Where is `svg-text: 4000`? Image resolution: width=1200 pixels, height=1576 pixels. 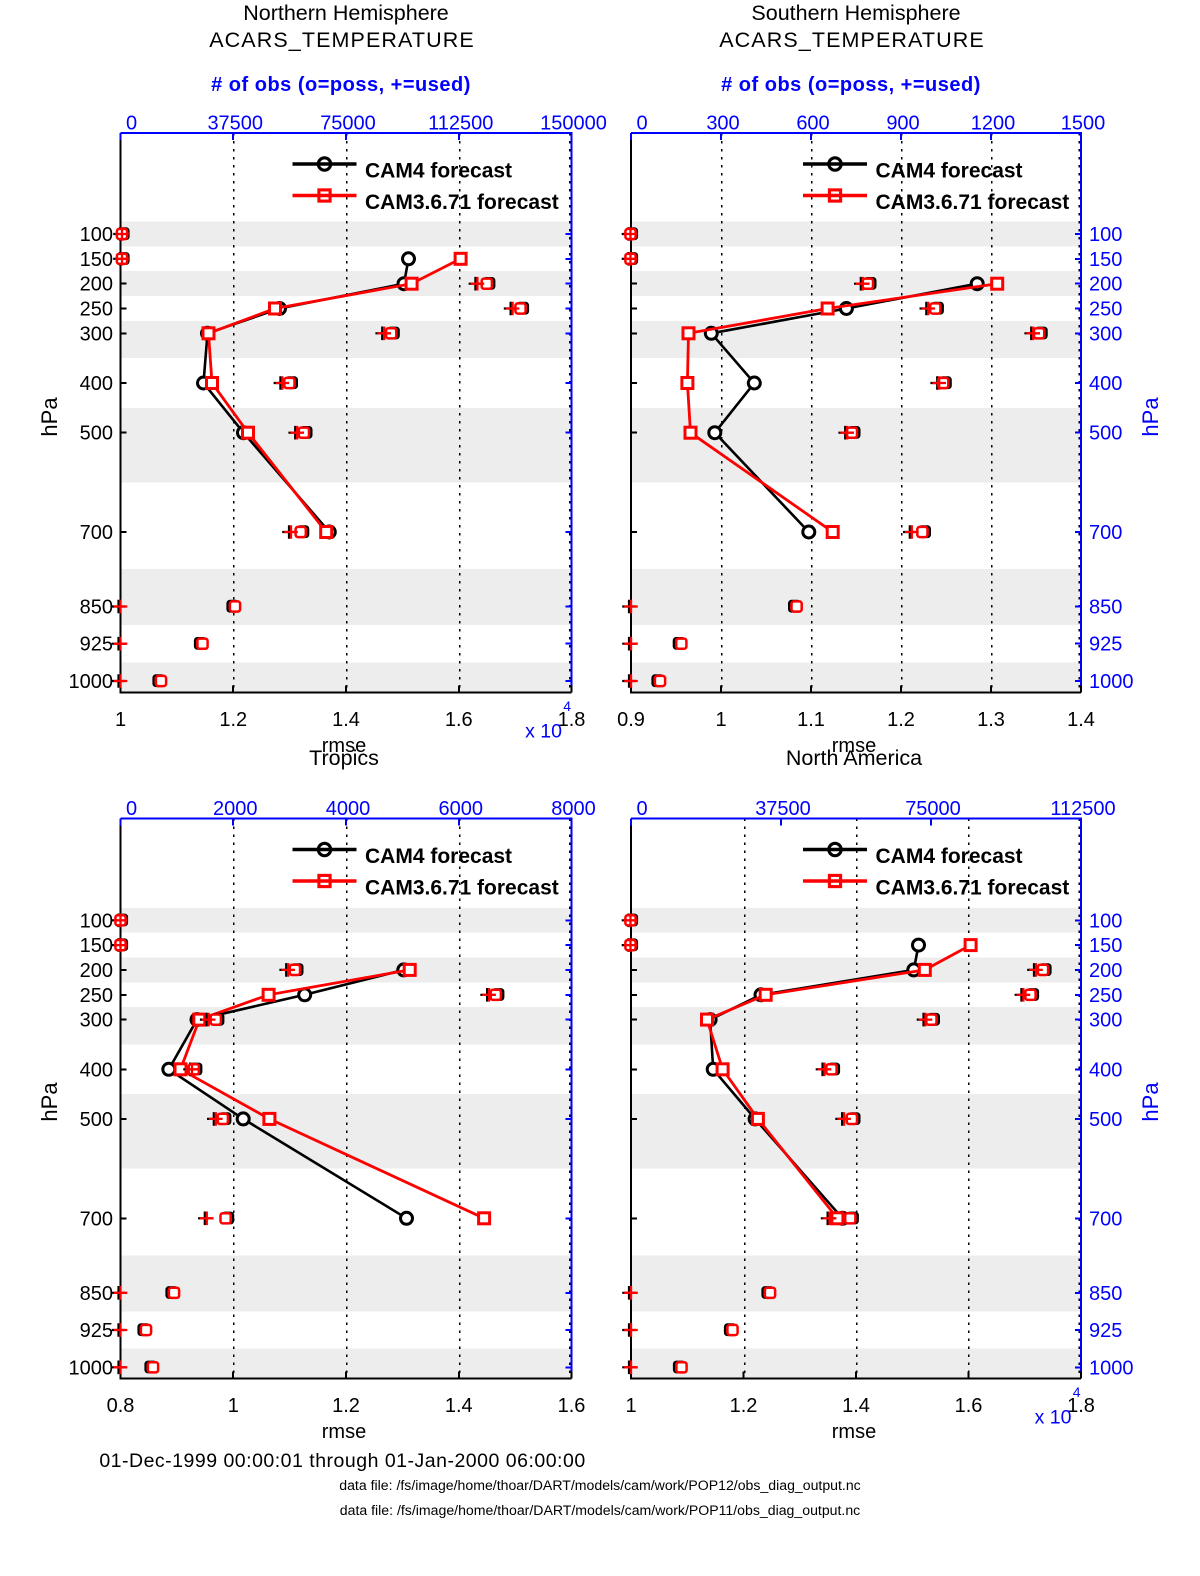 svg-text: 4000 is located at coordinates (348, 809).